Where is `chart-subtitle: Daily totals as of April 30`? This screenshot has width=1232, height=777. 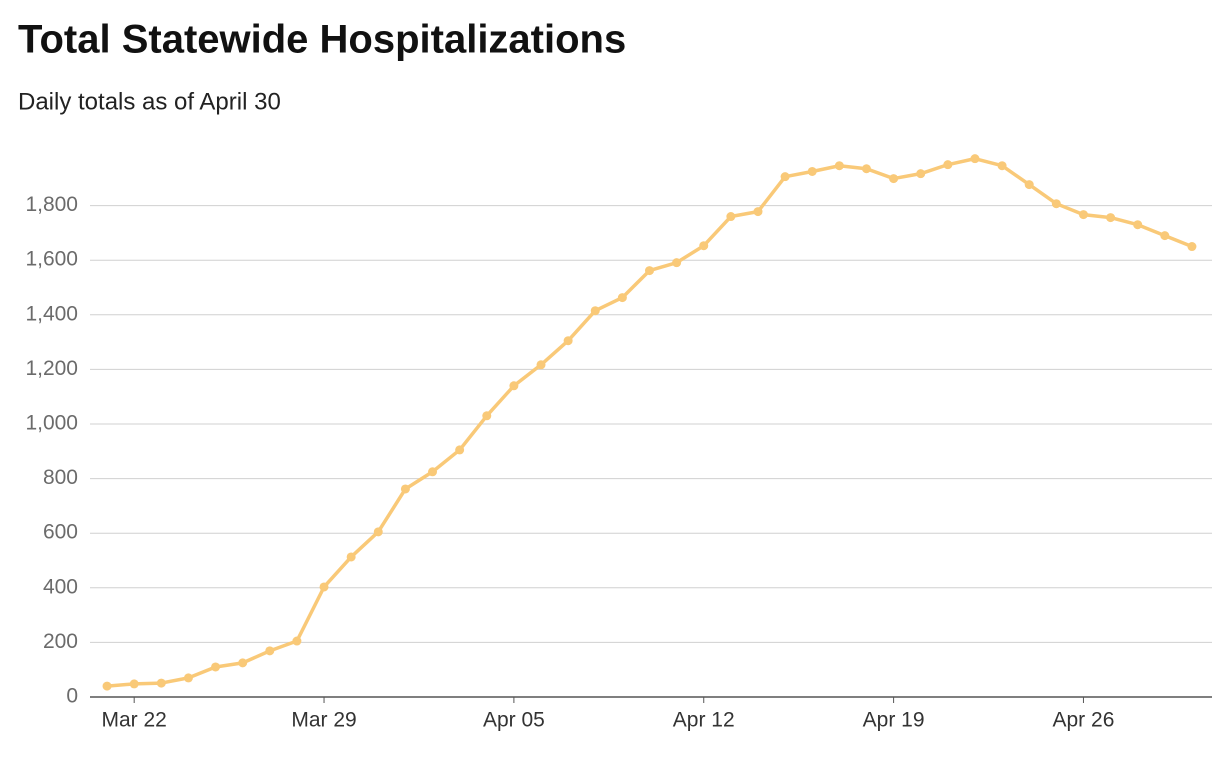 chart-subtitle: Daily totals as of April 30 is located at coordinates (149, 101).